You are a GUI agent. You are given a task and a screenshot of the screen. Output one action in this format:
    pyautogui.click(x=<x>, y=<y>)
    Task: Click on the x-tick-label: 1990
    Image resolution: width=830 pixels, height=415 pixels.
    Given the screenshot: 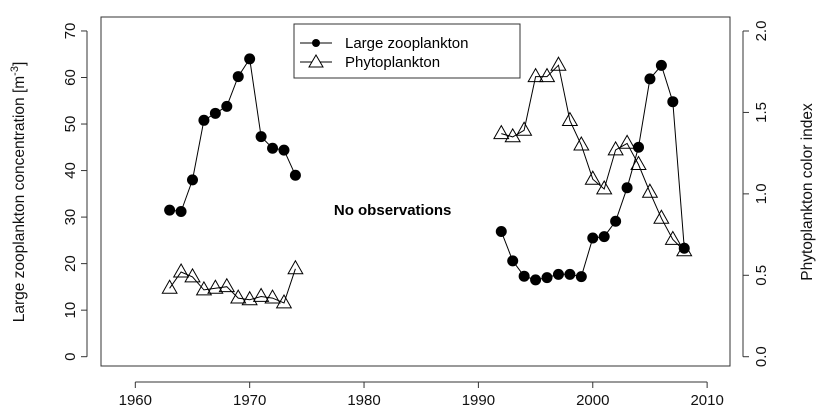 What is the action you would take?
    pyautogui.click(x=478, y=400)
    